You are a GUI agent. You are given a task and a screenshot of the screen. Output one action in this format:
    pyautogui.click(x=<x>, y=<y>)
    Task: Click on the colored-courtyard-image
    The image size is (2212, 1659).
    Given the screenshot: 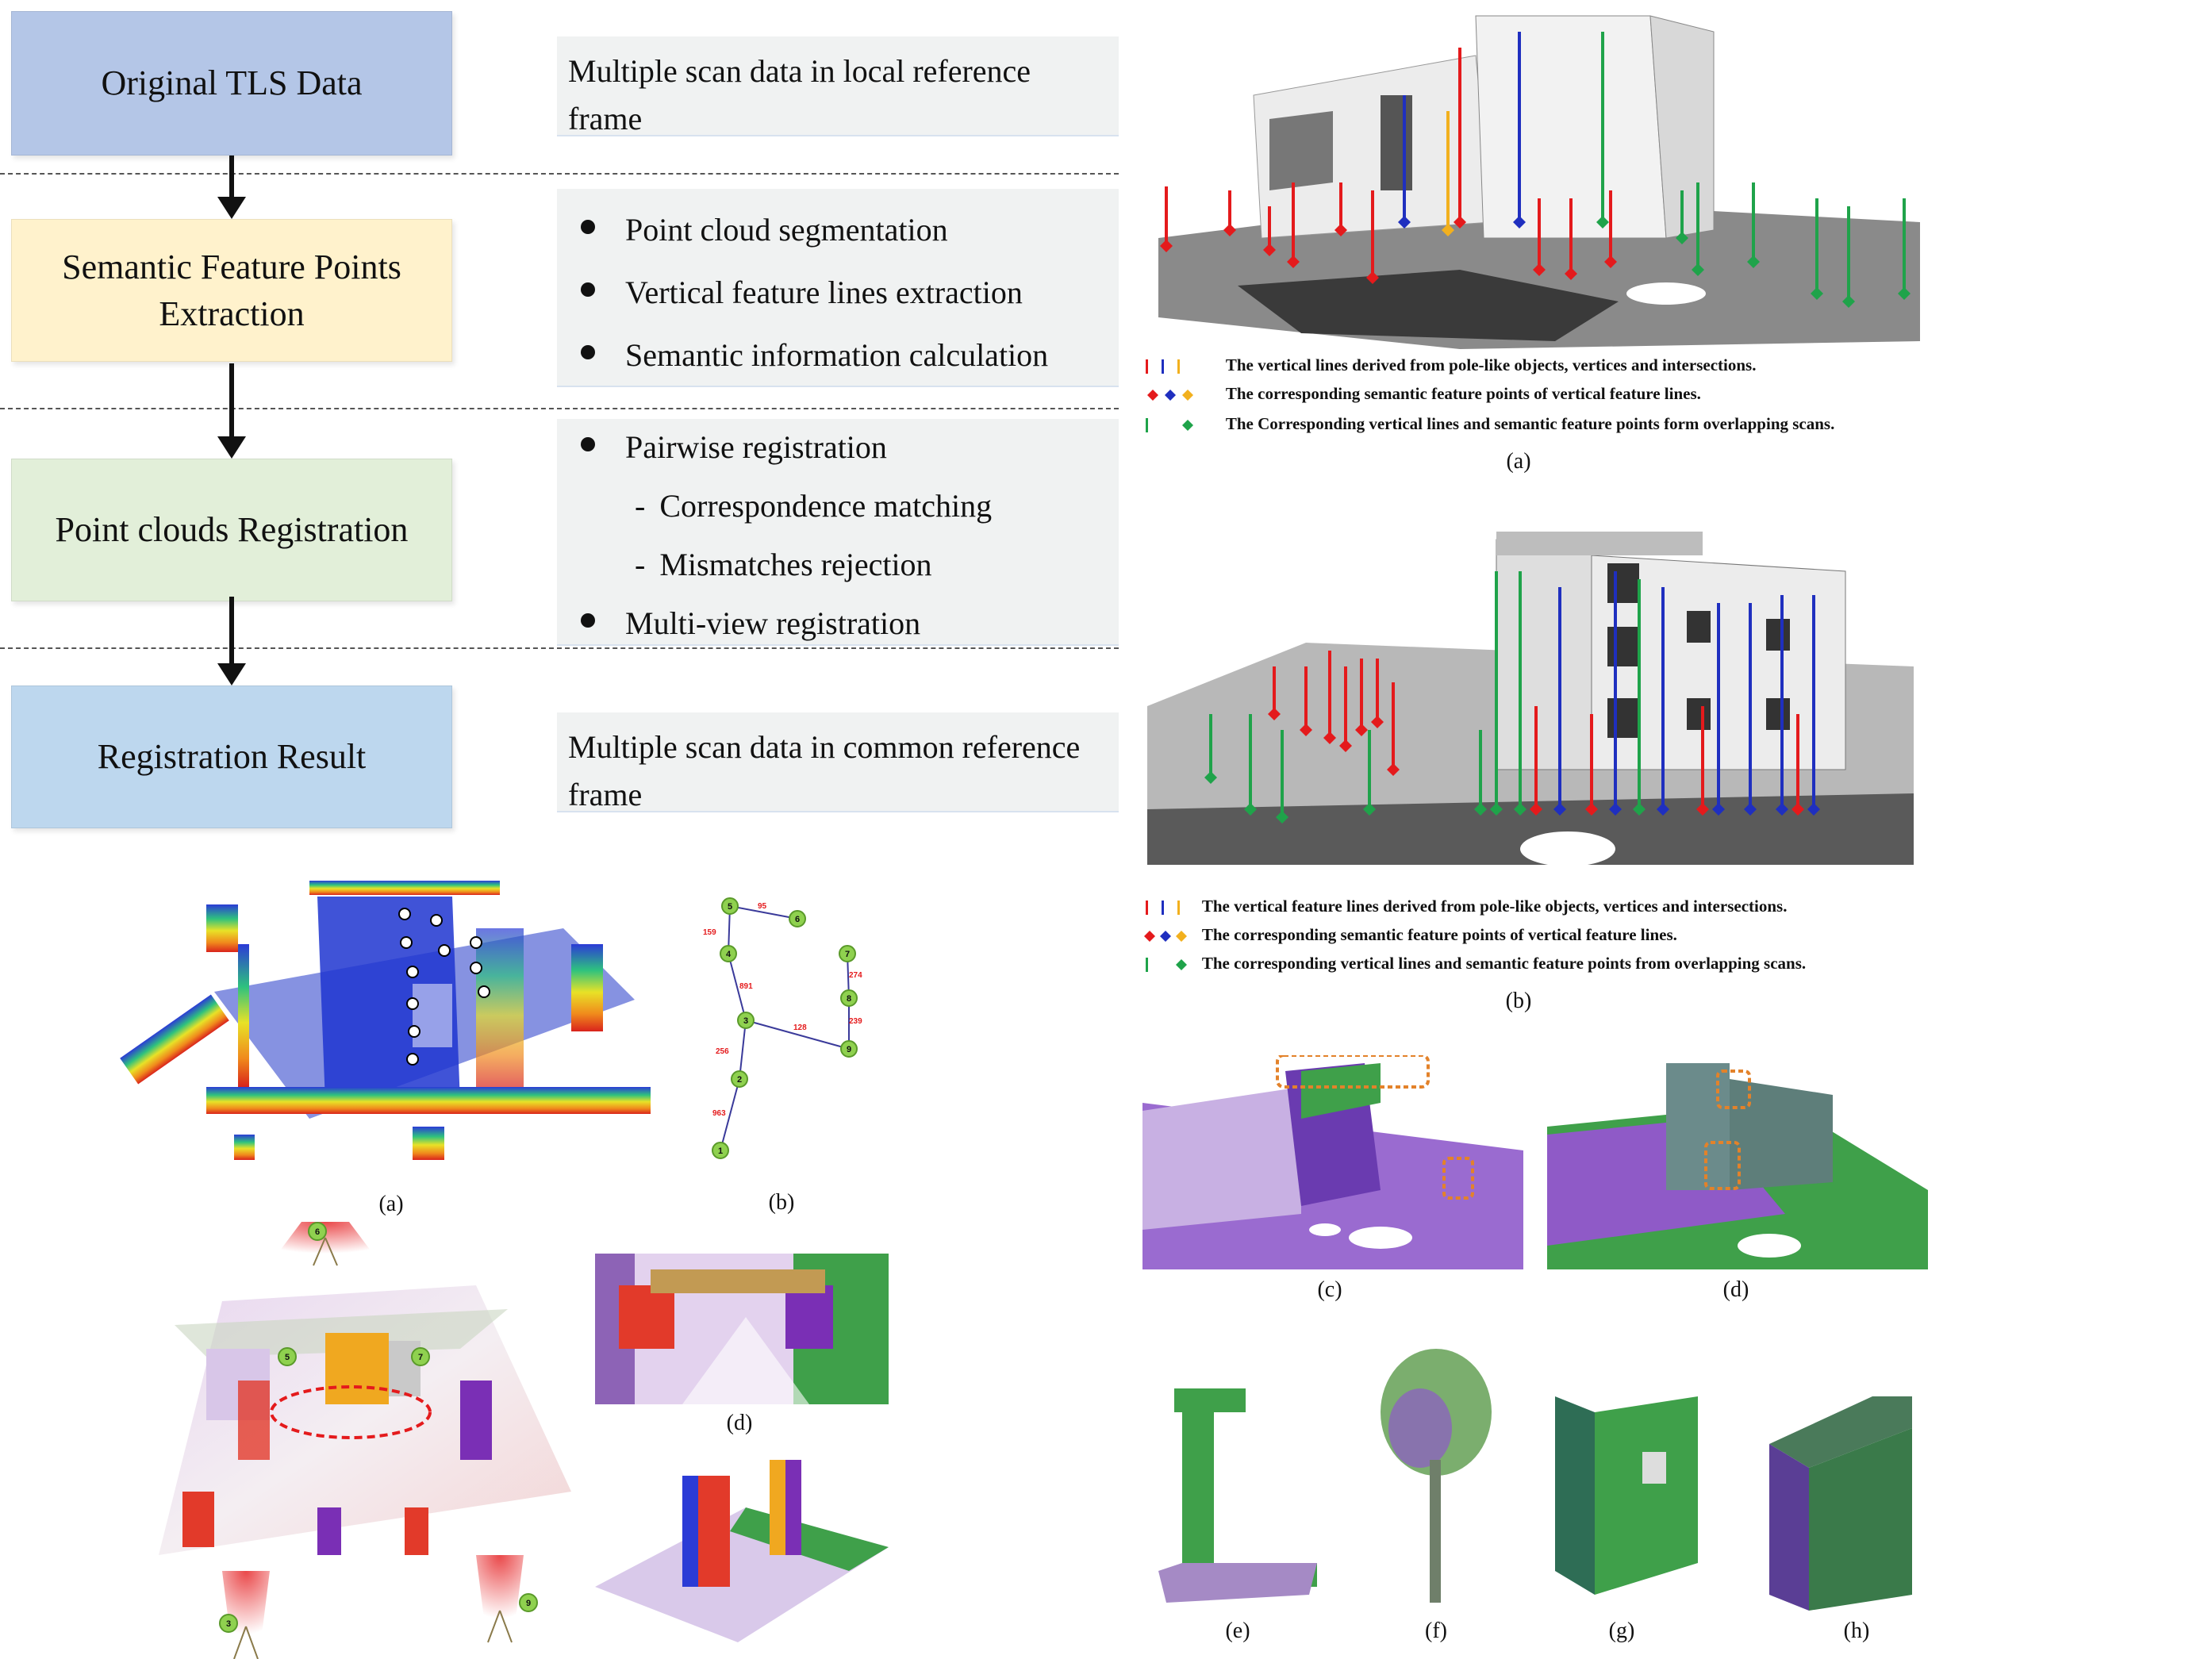 What is the action you would take?
    pyautogui.click(x=742, y=1325)
    